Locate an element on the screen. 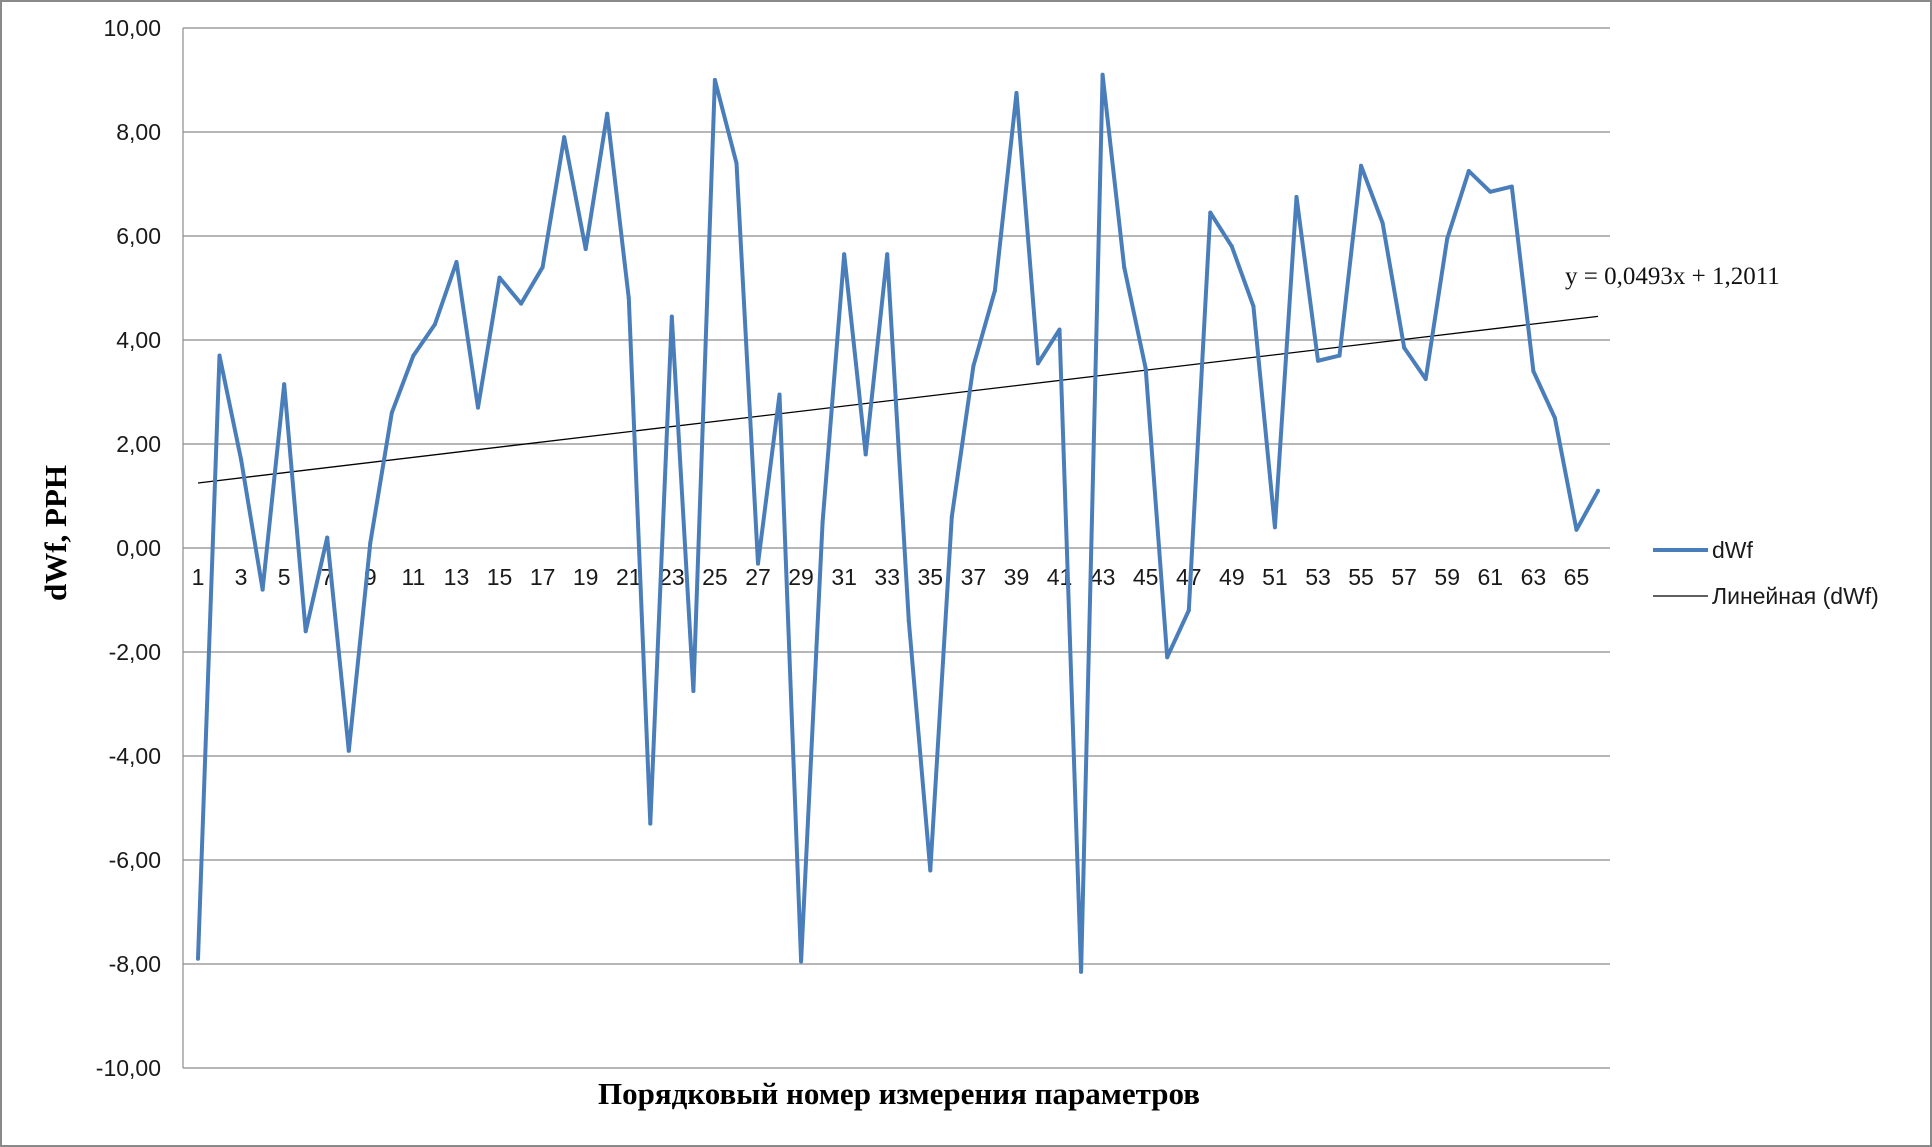 The image size is (1932, 1147). x-tick-label: 35 is located at coordinates (931, 577).